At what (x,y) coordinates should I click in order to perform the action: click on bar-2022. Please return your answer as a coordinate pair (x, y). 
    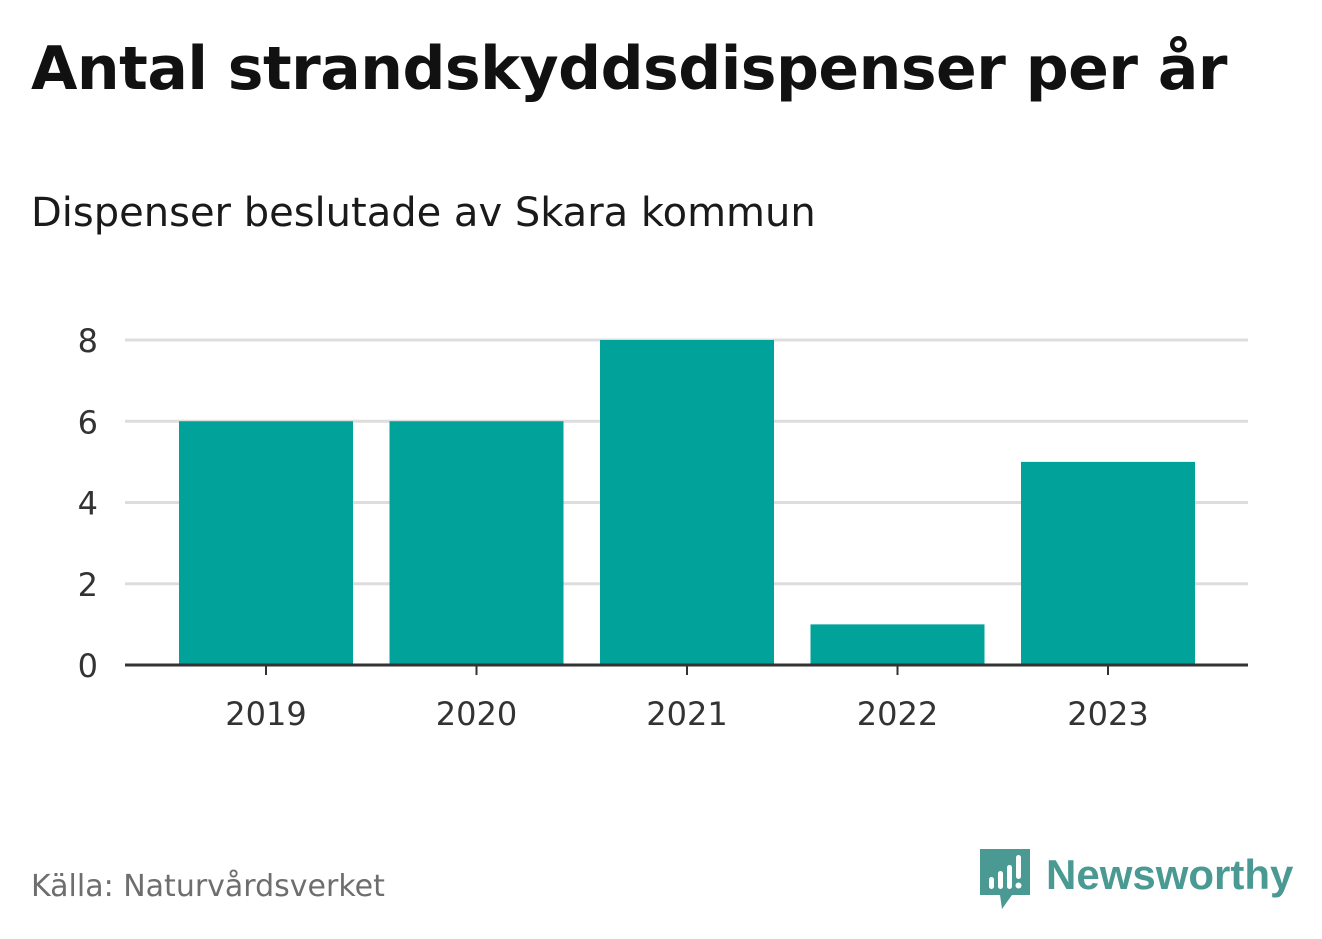
    Looking at the image, I should click on (897, 644).